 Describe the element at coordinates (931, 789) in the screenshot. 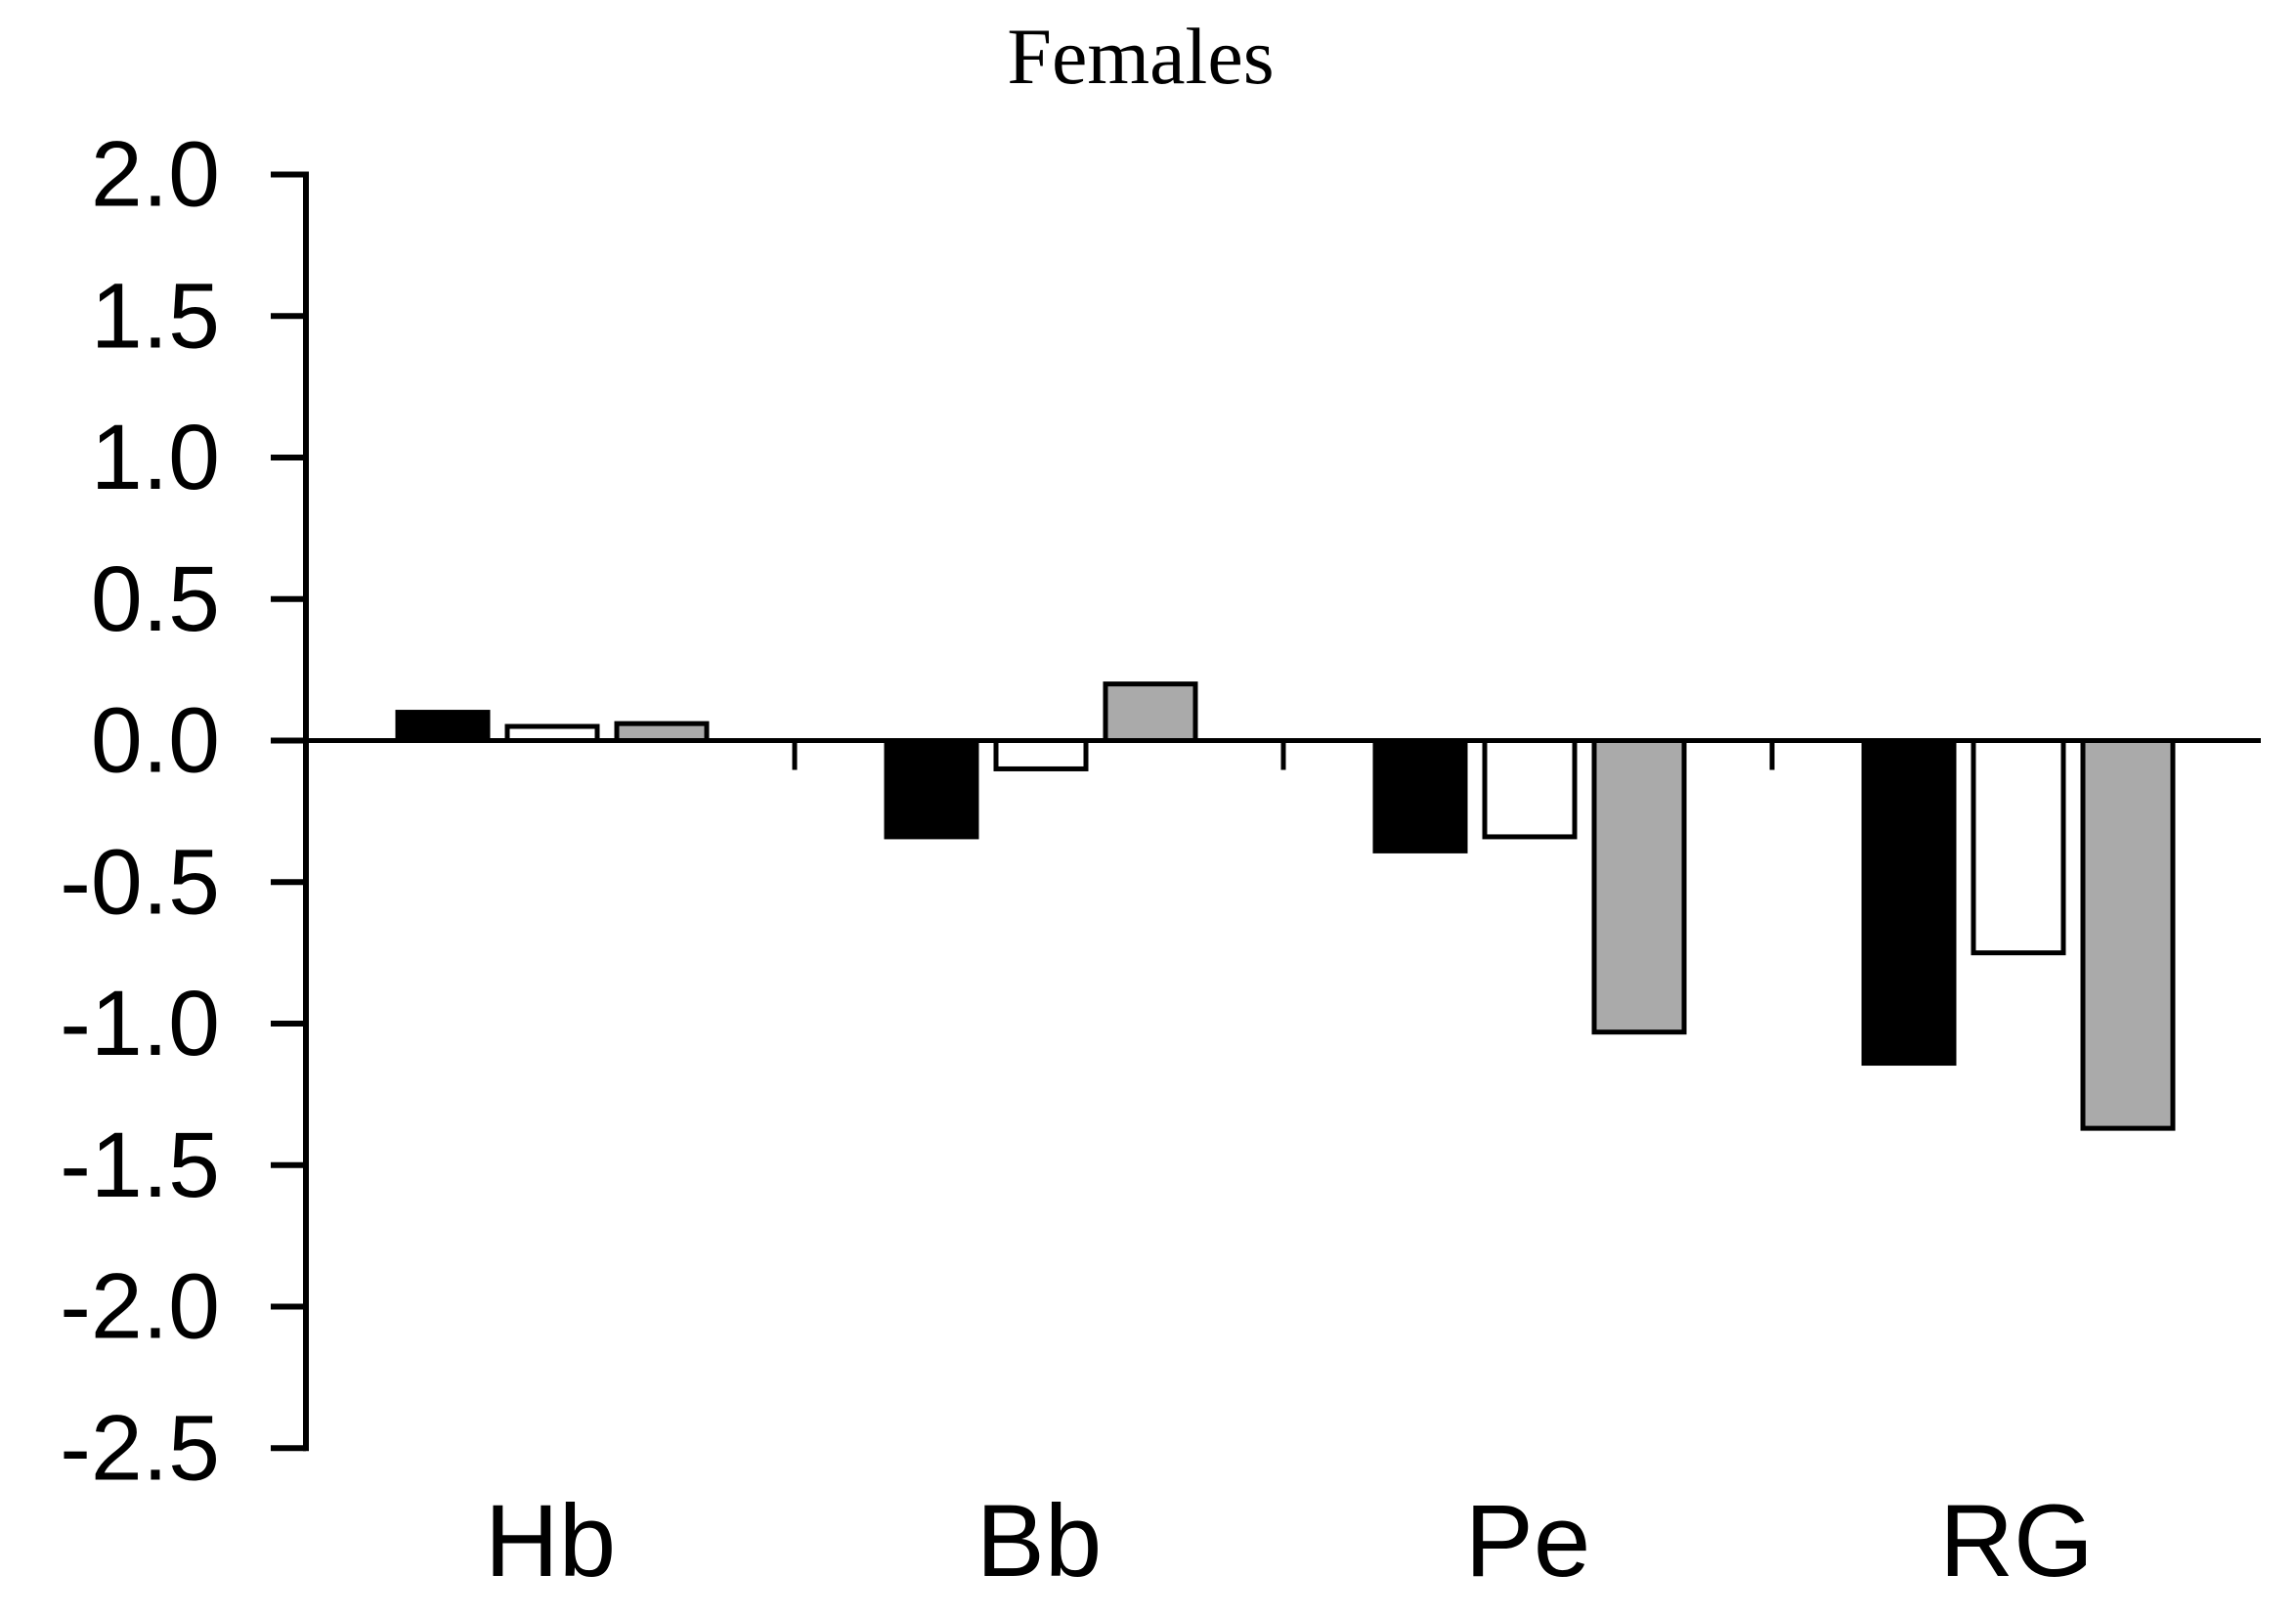

I see `bar-Bb-black` at that location.